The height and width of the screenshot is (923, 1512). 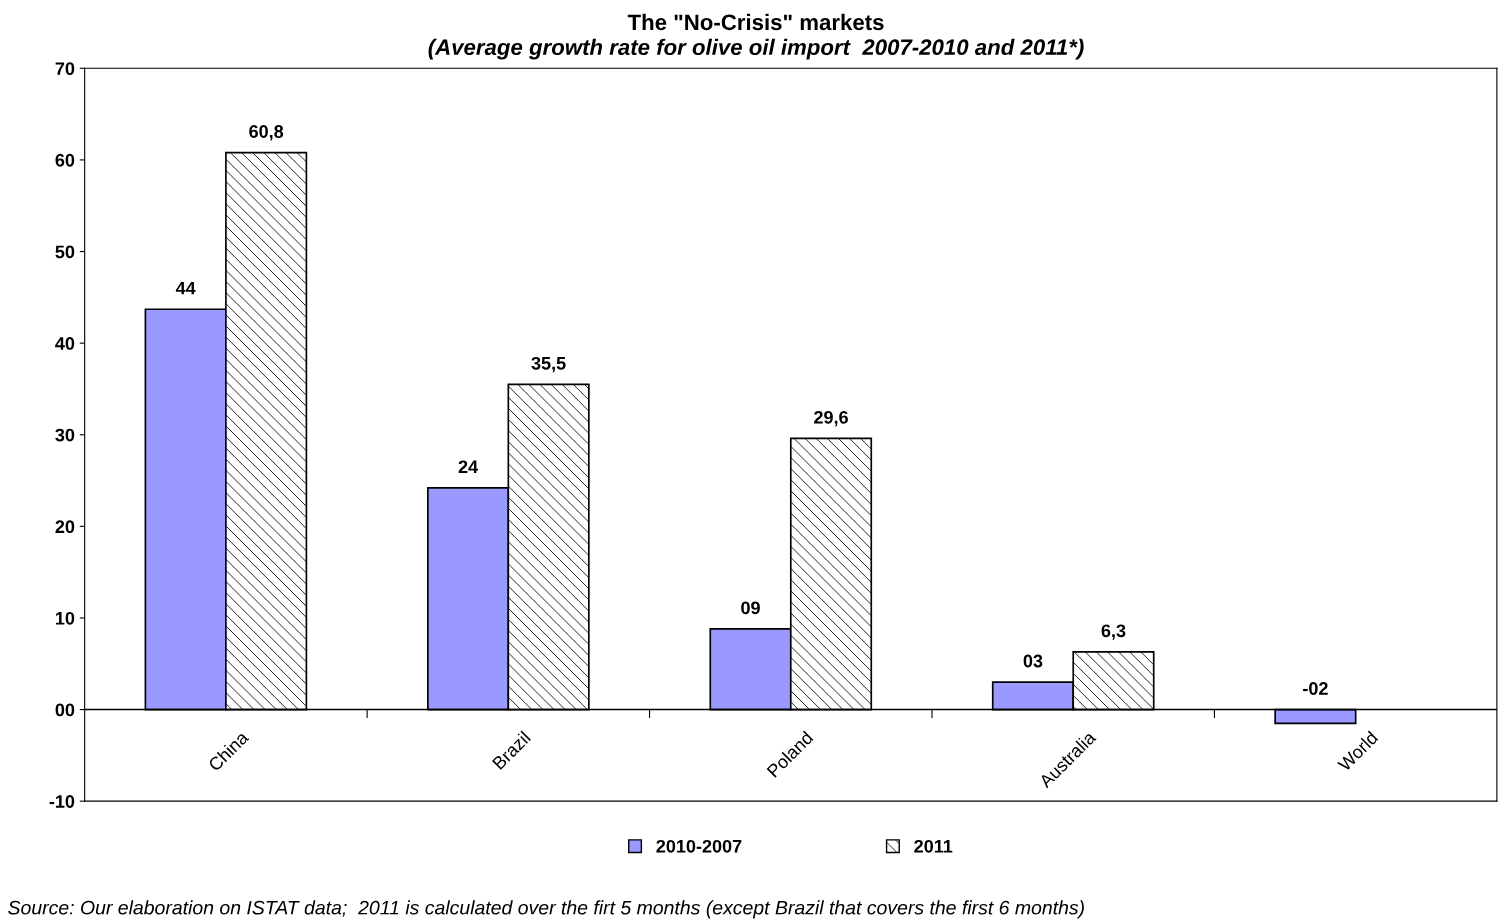 What do you see at coordinates (933, 846) in the screenshot?
I see `legend-label: 2011` at bounding box center [933, 846].